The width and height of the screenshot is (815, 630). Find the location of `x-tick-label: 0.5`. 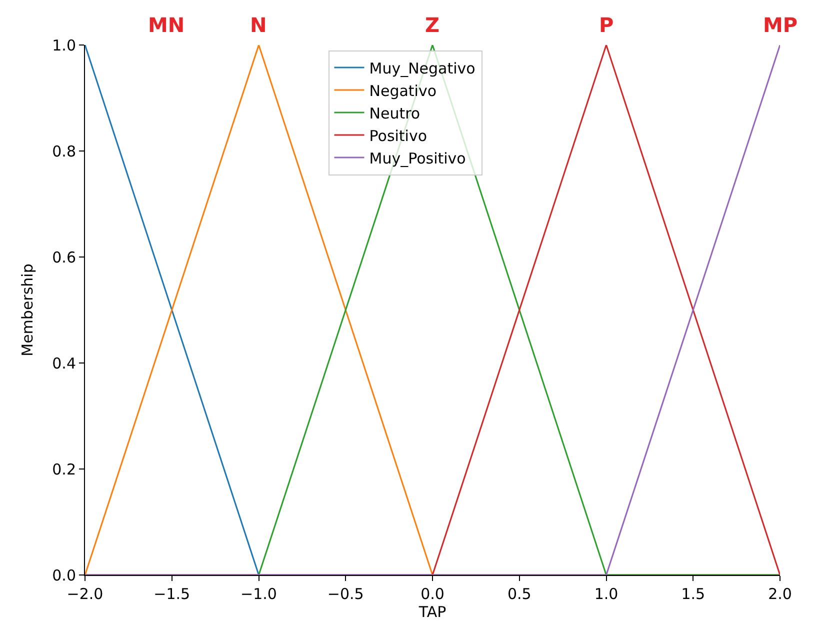

x-tick-label: 0.5 is located at coordinates (519, 594).